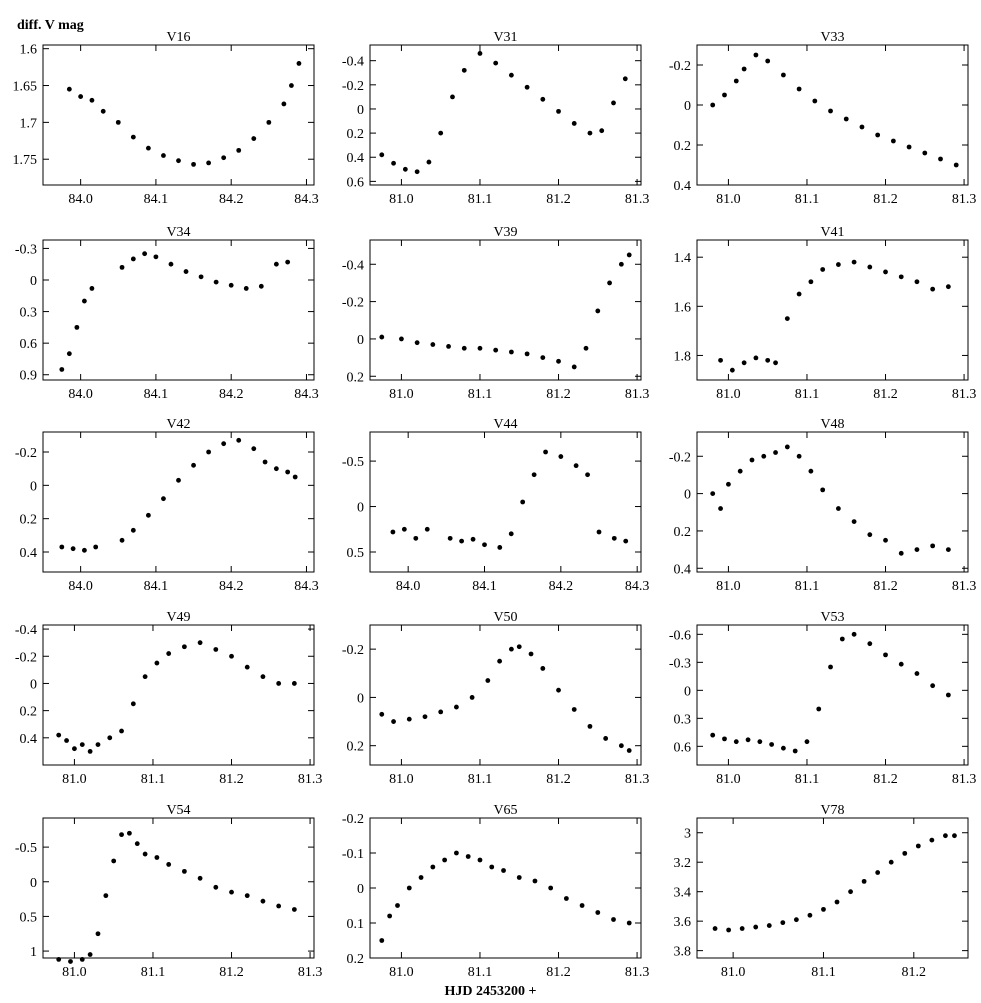  Describe the element at coordinates (29, 123) in the screenshot. I see `y-tick-label: 1.7` at that location.